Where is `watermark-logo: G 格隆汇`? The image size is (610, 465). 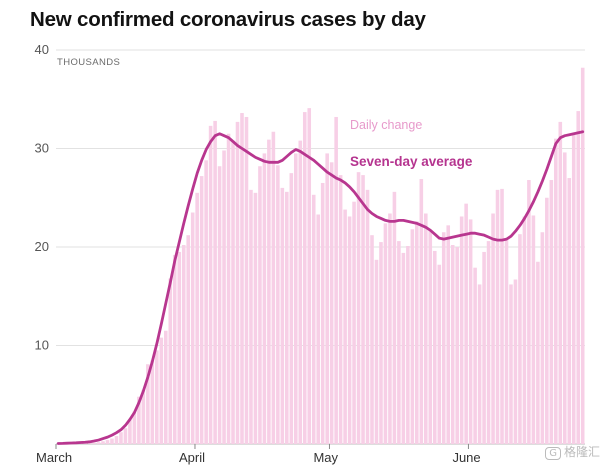 watermark-logo: G 格隆汇 is located at coordinates (572, 451).